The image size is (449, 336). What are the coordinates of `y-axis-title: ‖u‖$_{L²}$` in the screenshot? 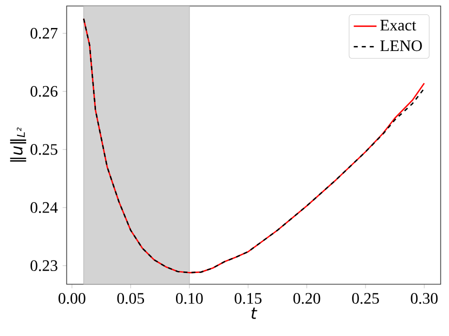 It's located at (18, 144).